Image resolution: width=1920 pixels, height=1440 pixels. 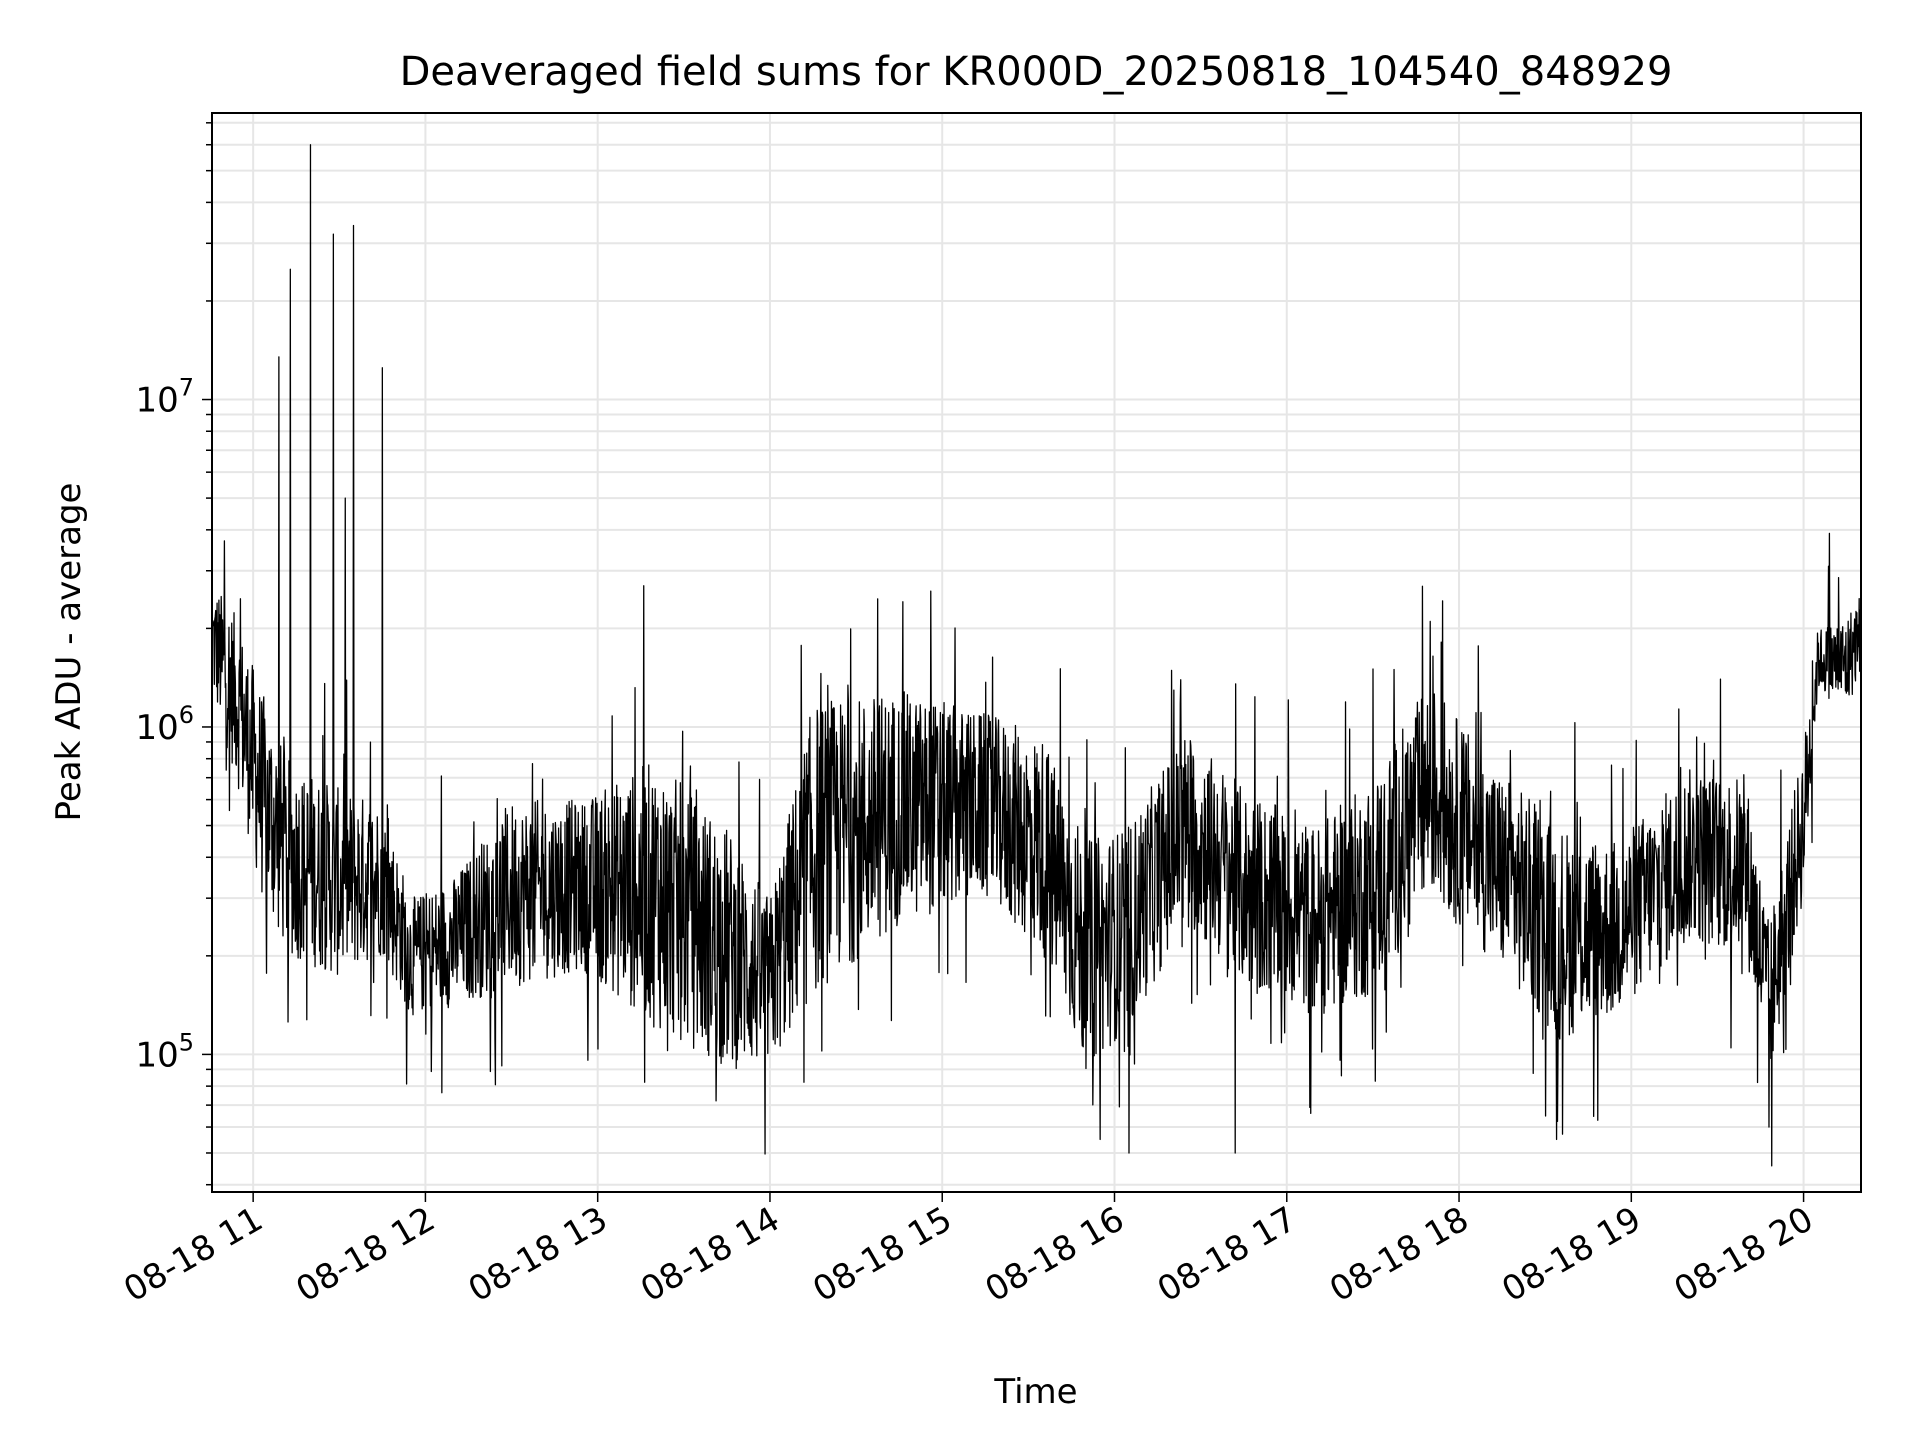 I want to click on y-axis: 10⁵ 10⁶ 10⁷, so click(x=173, y=654).